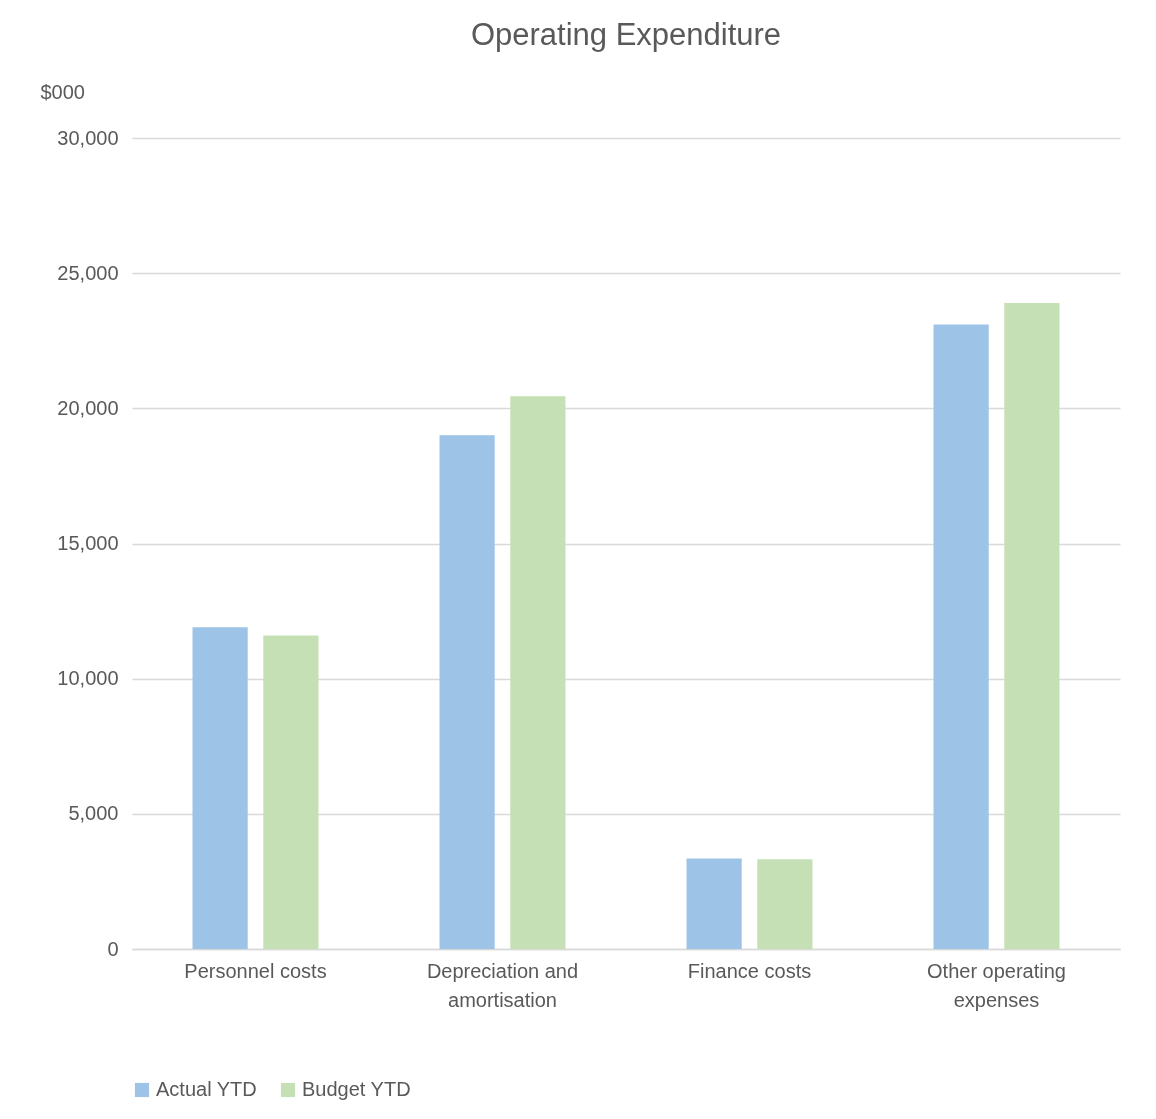  I want to click on y-tick-label: 10,000, so click(88, 678).